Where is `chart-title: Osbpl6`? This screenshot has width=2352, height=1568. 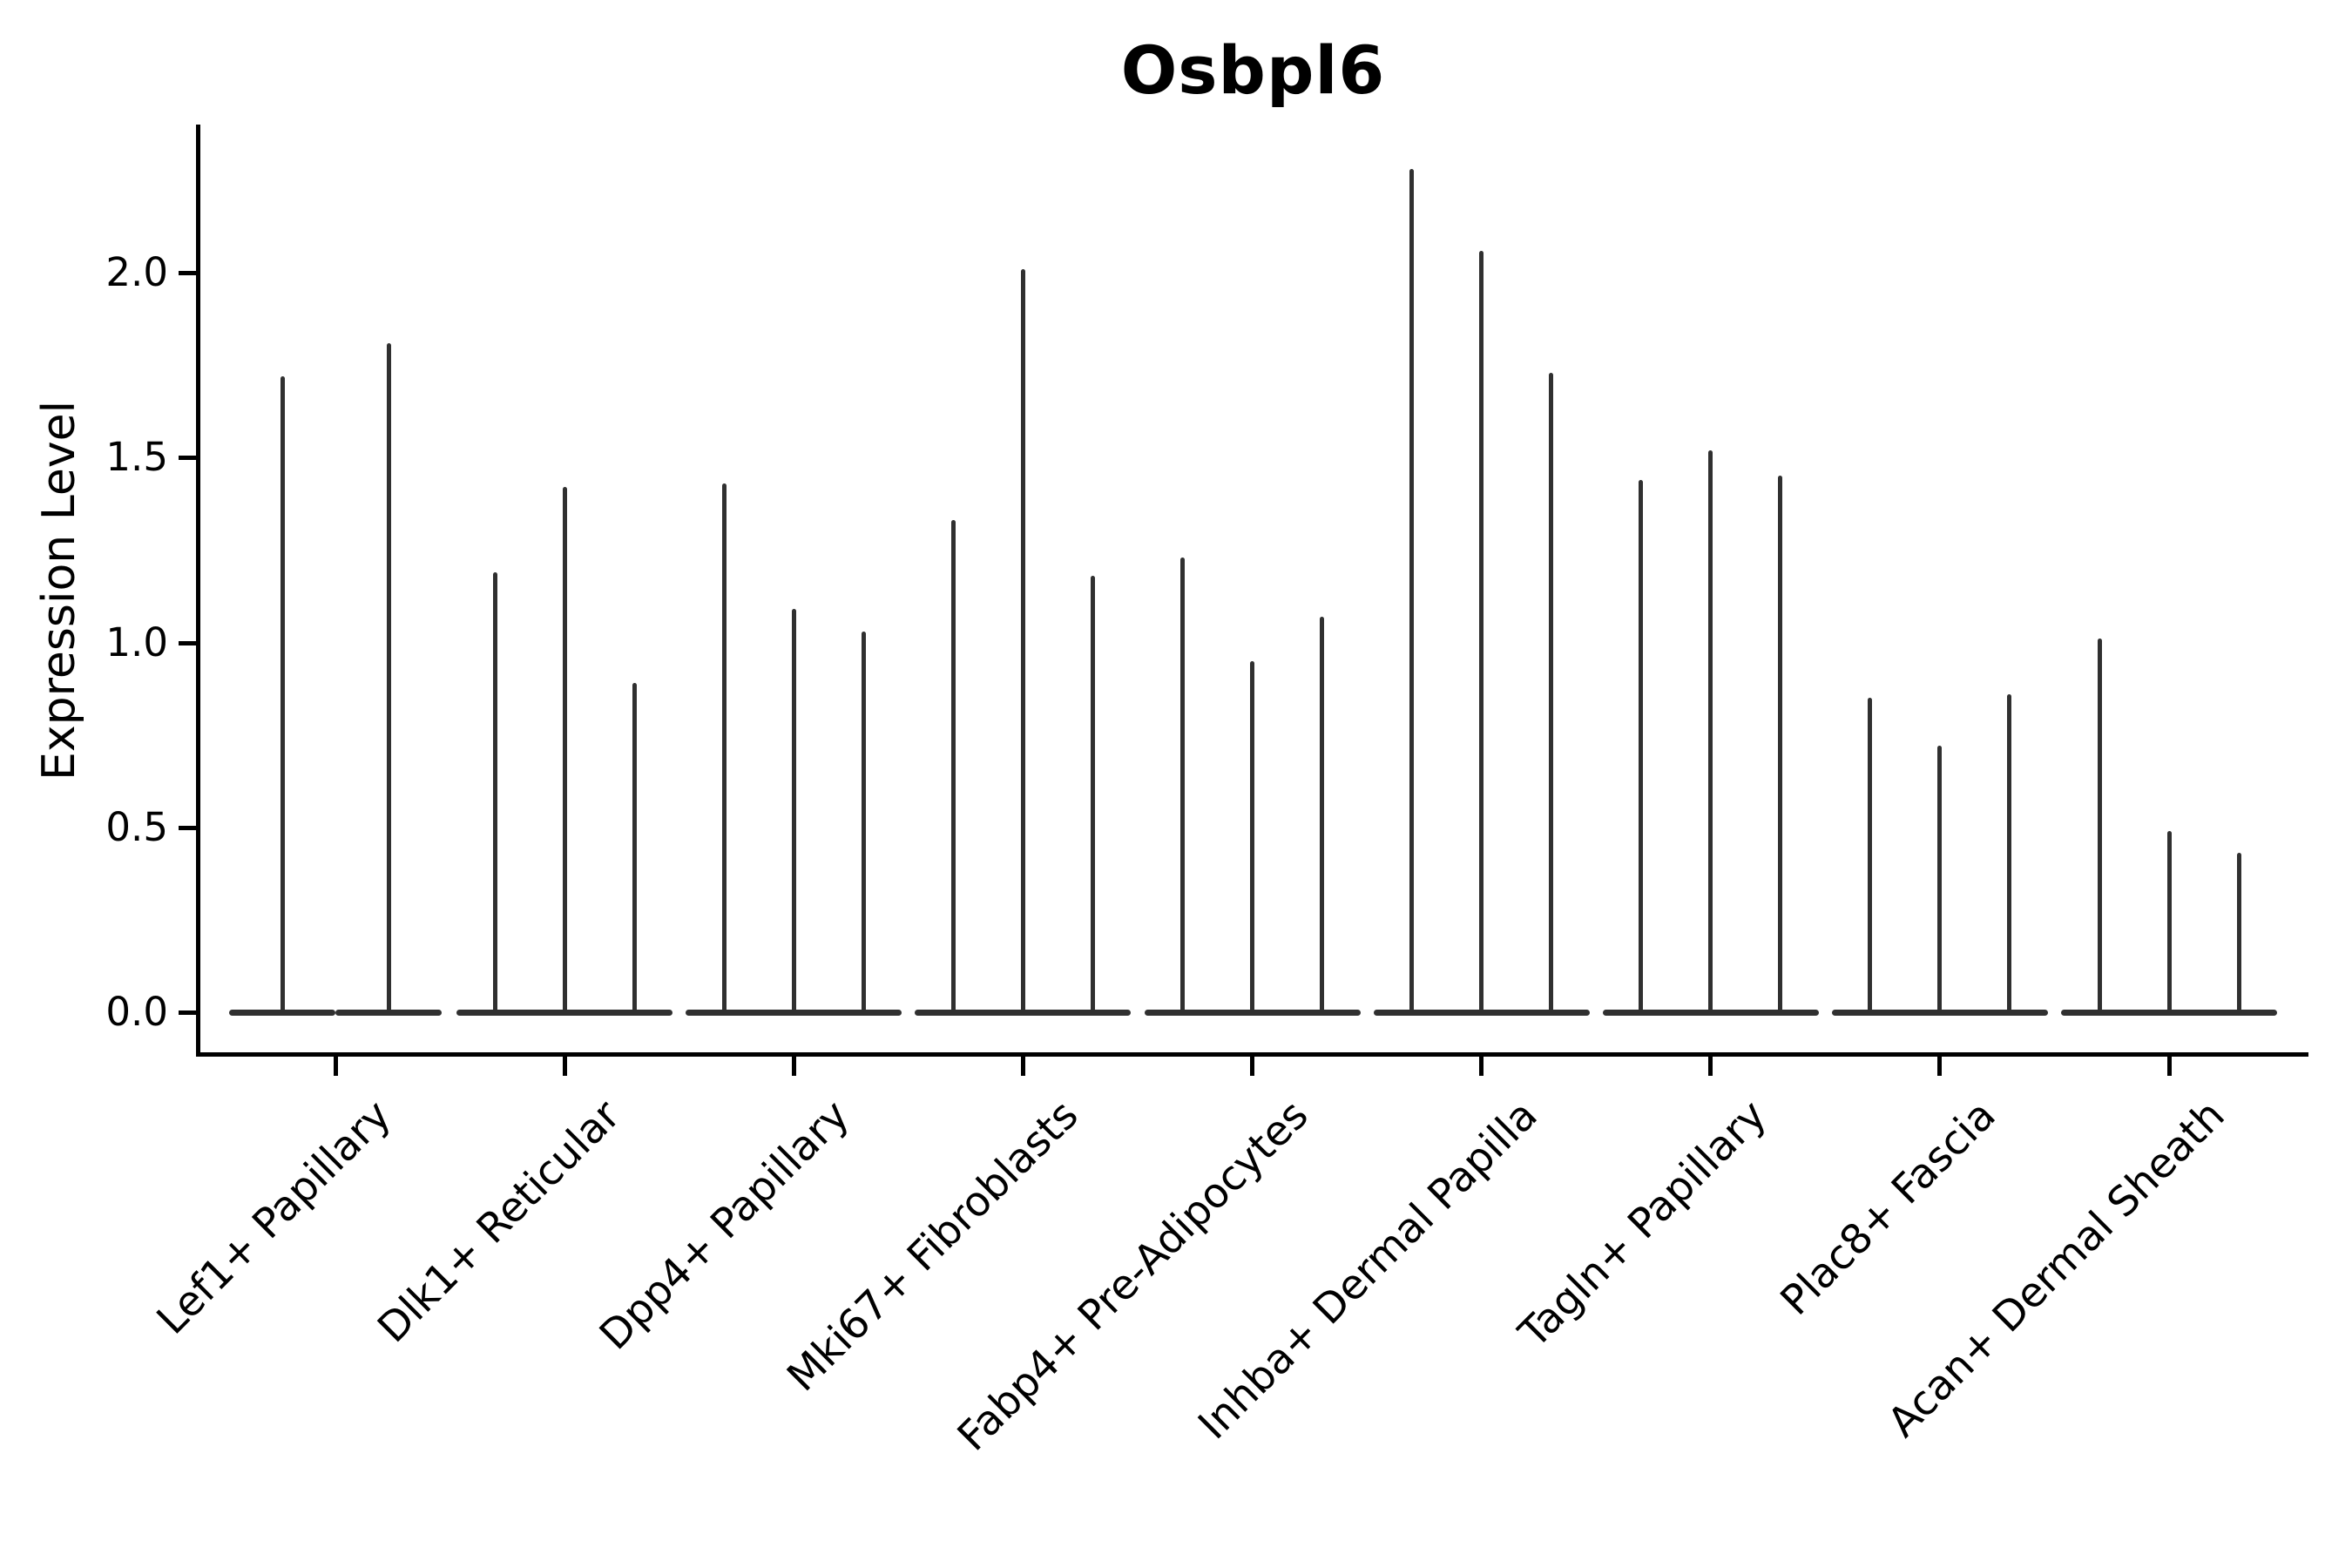
chart-title: Osbpl6 is located at coordinates (1253, 70).